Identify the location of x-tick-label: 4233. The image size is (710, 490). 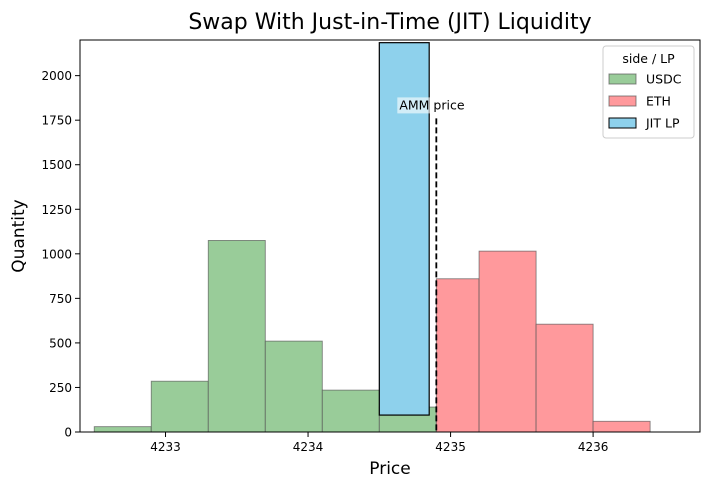
(165, 447).